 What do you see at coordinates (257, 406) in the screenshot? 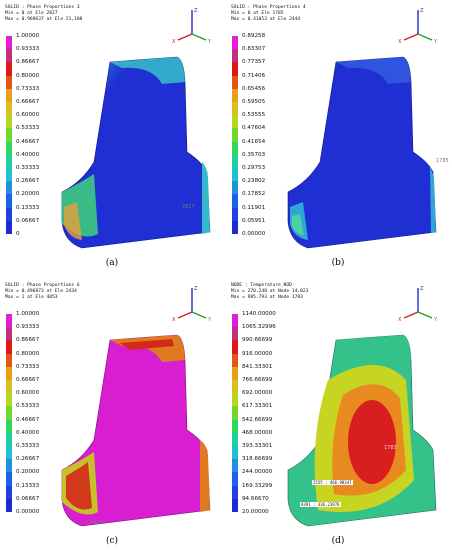
I see `legend-tick-label: 617.33301` at bounding box center [257, 406].